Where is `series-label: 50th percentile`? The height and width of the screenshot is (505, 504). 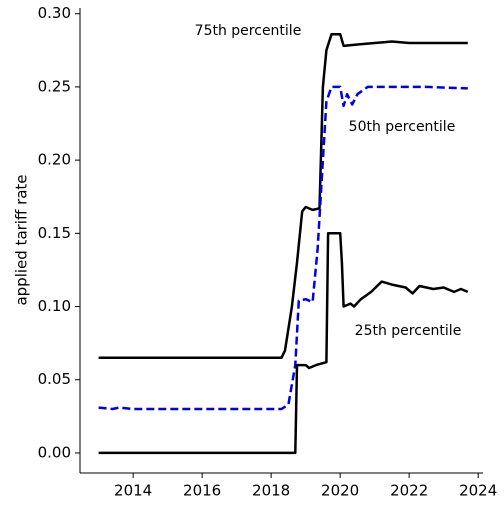
series-label: 50th percentile is located at coordinates (402, 127).